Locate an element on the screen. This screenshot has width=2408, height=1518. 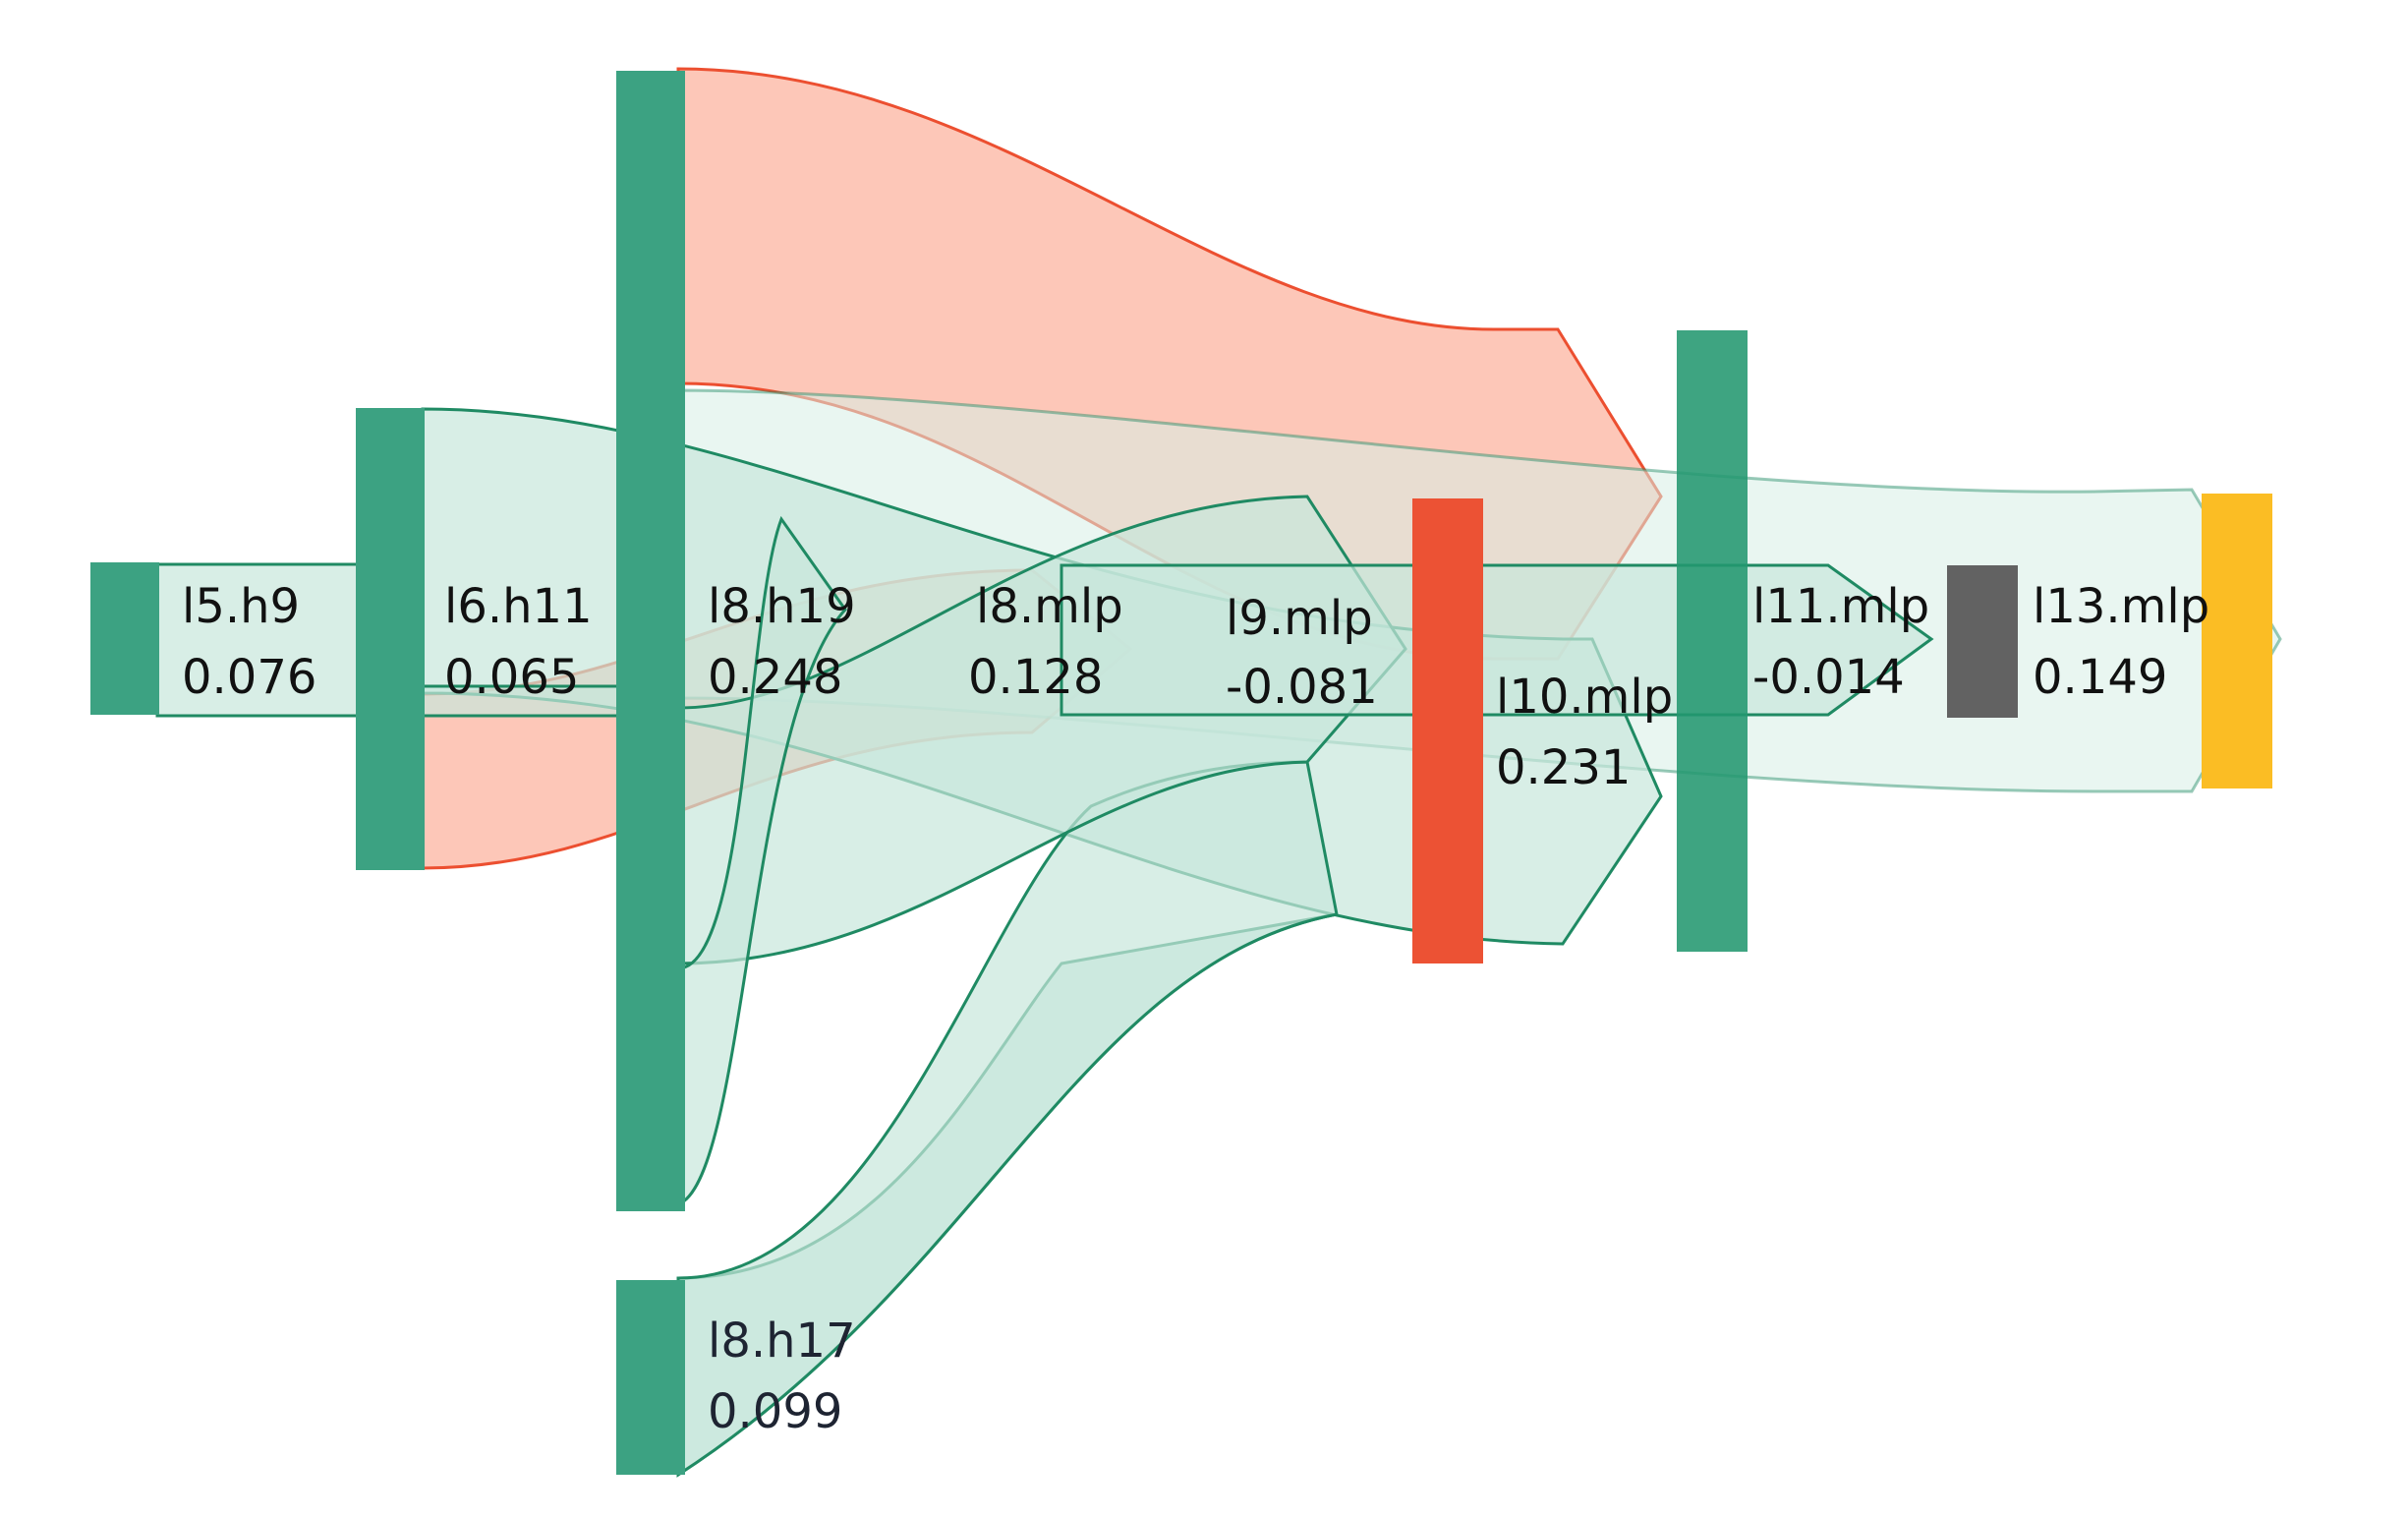
node-name-l8mlp: l8.mlp is located at coordinates (1049, 606).